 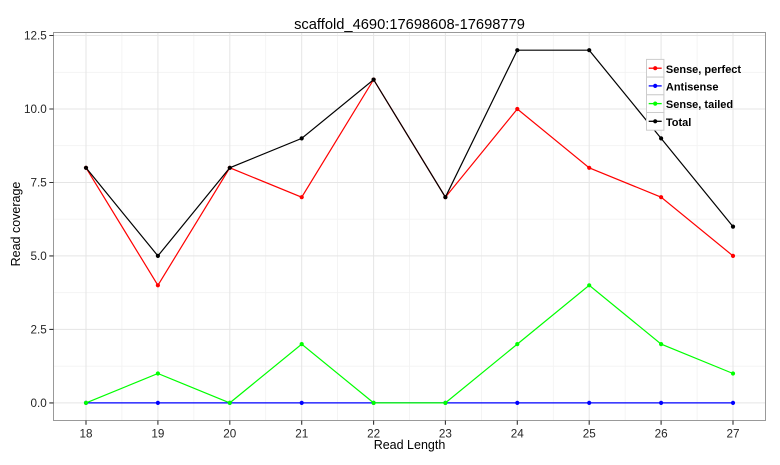 What do you see at coordinates (85, 434) in the screenshot?
I see `svg-text: 18` at bounding box center [85, 434].